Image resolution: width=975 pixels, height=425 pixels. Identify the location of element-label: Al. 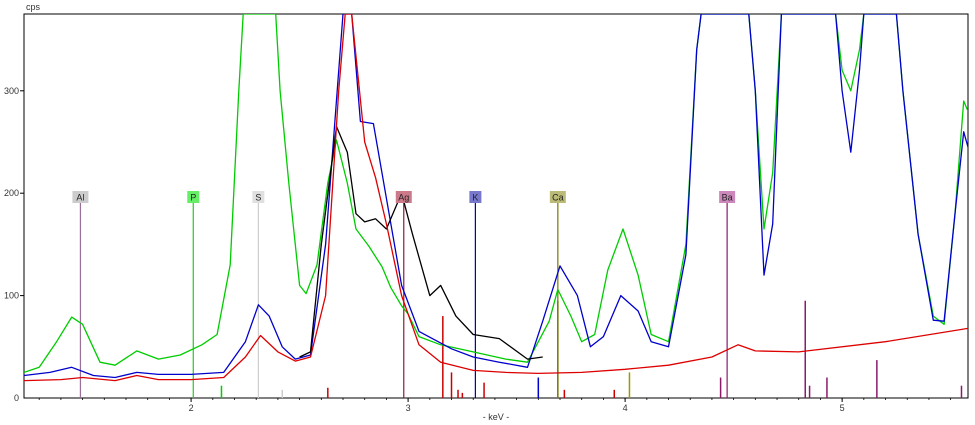
(80, 198).